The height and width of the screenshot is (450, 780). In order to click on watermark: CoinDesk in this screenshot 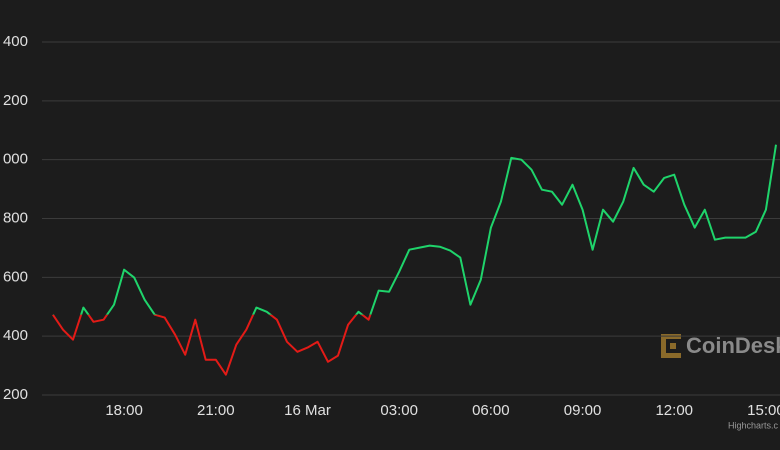, I will do `click(733, 345)`.